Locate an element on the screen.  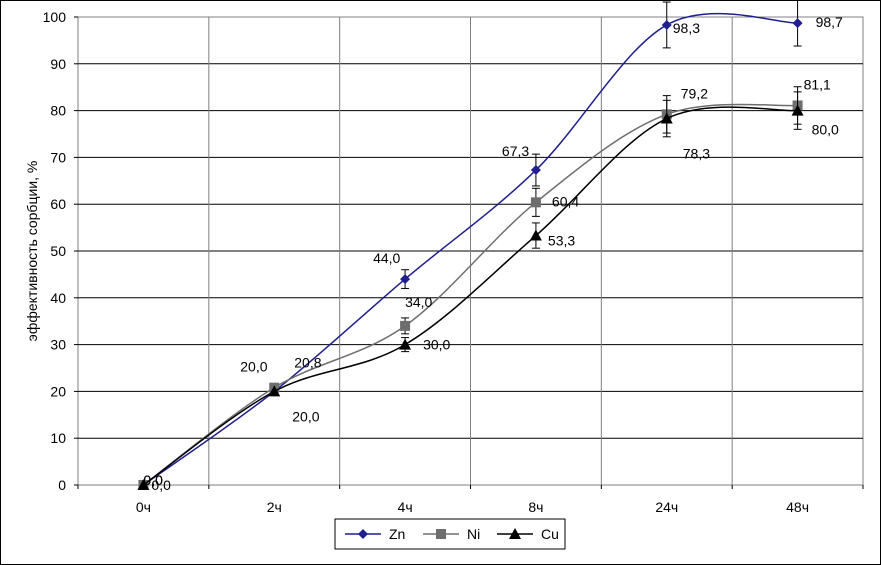
y-tick-label: 50 is located at coordinates (58, 251).